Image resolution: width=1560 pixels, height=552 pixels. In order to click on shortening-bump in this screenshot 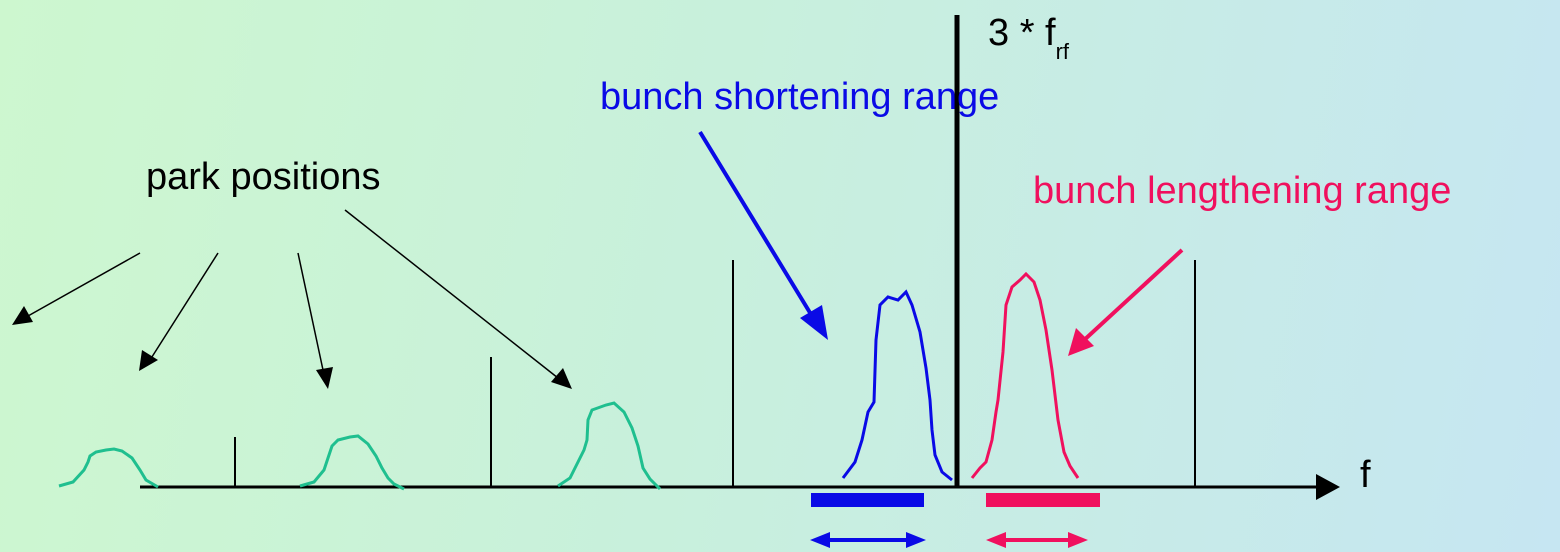, I will do `click(897, 385)`.